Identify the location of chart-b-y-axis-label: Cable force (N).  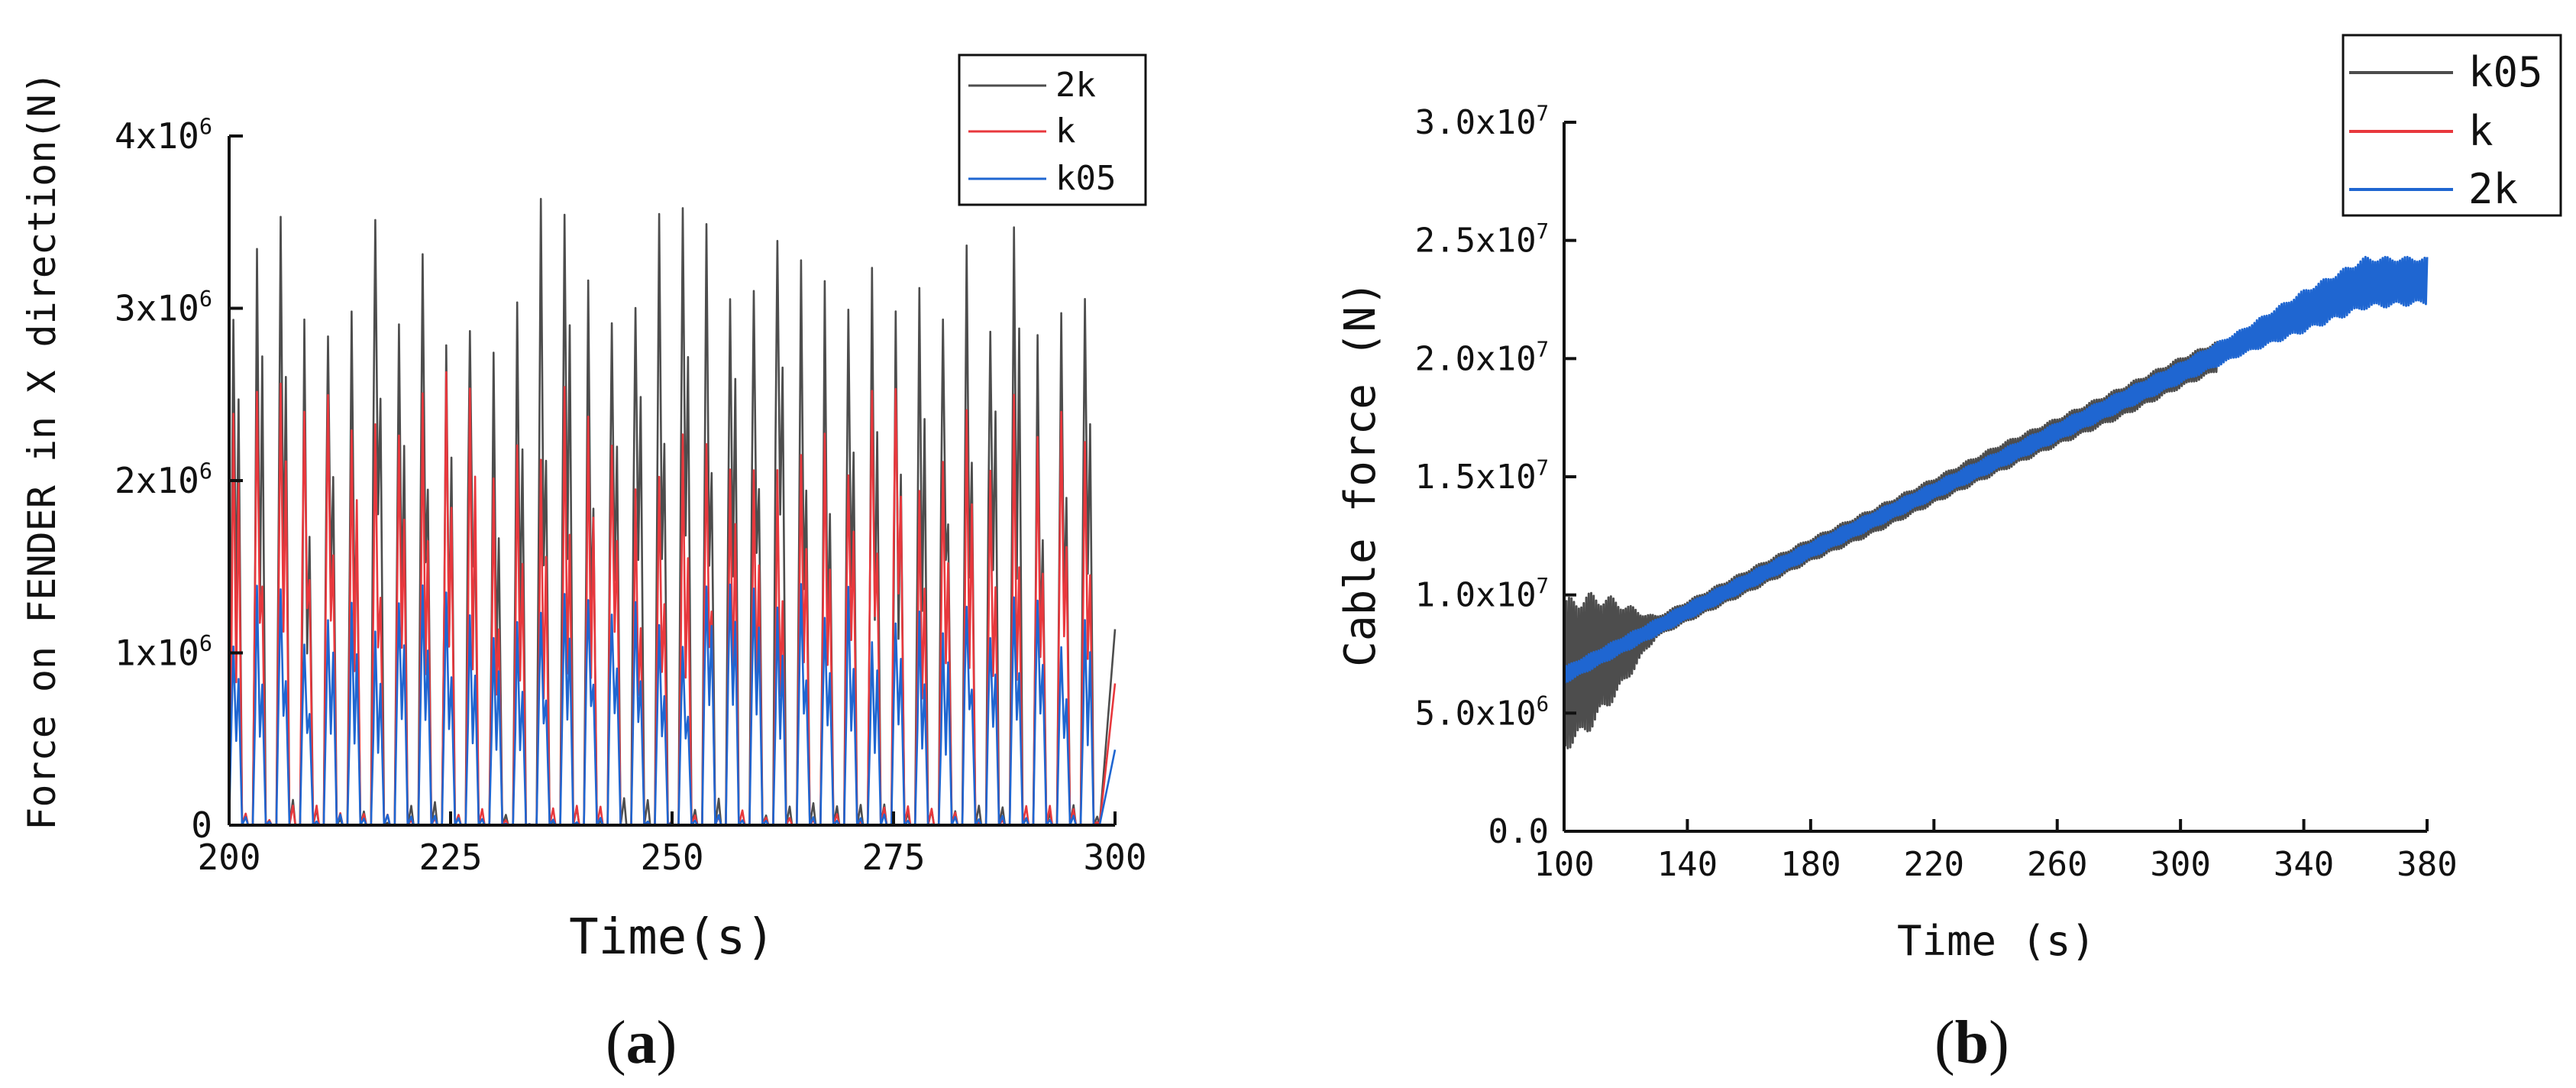
(1360, 473).